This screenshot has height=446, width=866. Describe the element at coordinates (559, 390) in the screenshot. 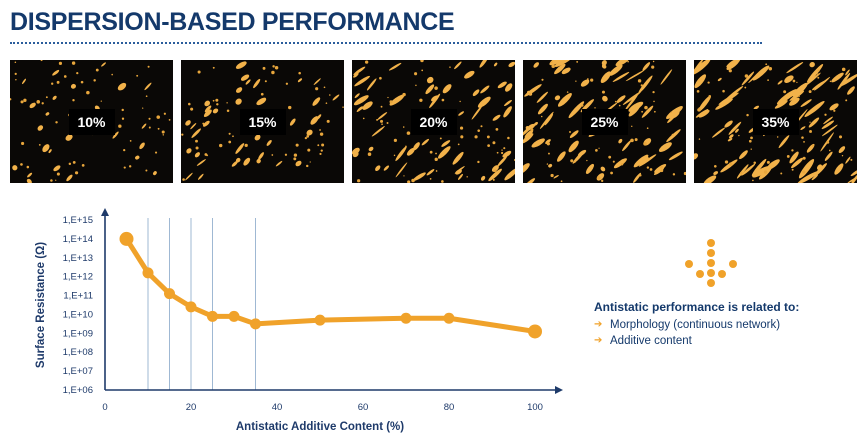

I see `x-axis-arrow-icon` at that location.